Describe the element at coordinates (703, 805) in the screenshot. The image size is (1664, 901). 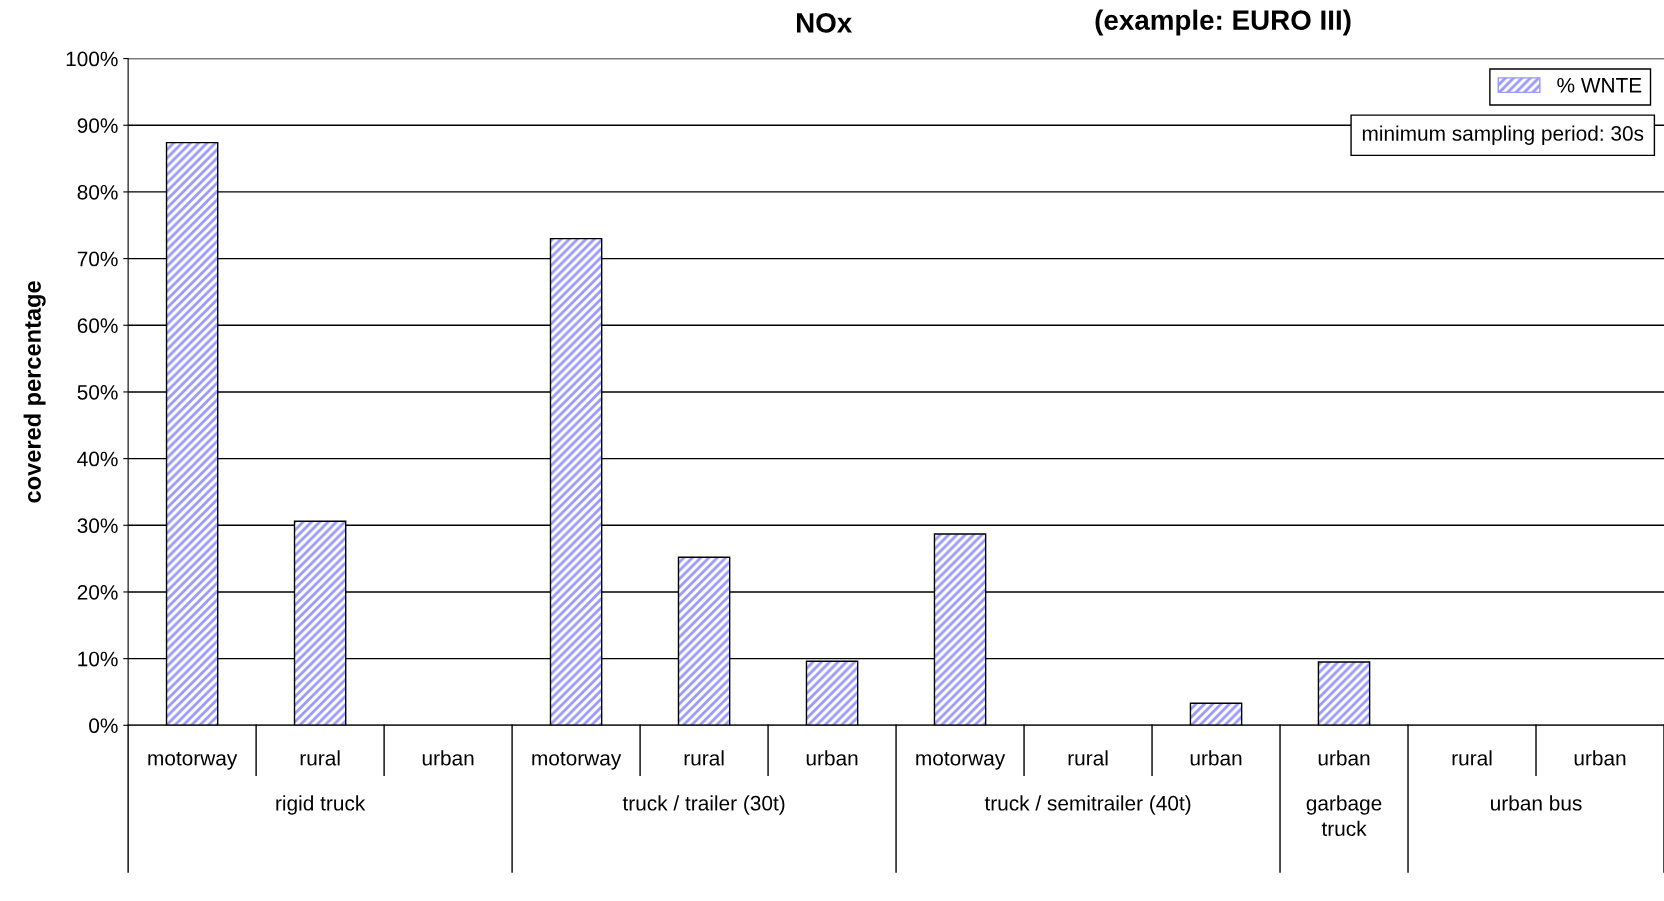
I see `text: truck / trailer (30t)` at that location.